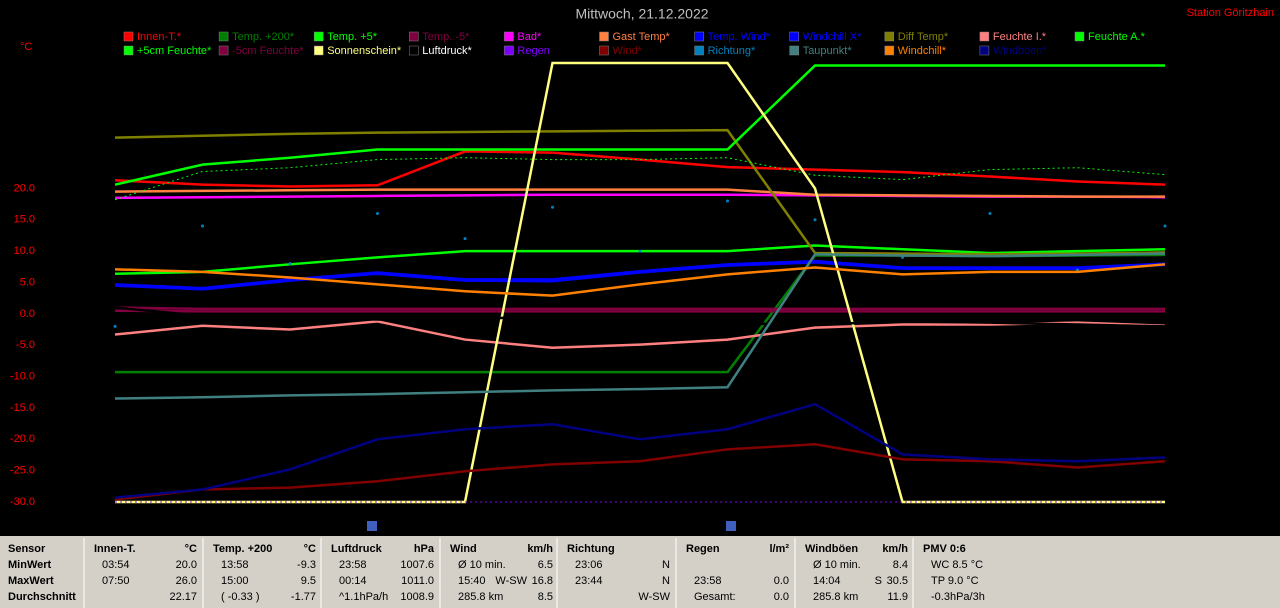 This screenshot has width=1280, height=608. Describe the element at coordinates (781, 581) in the screenshot. I see `table-cell: 0.0` at that location.